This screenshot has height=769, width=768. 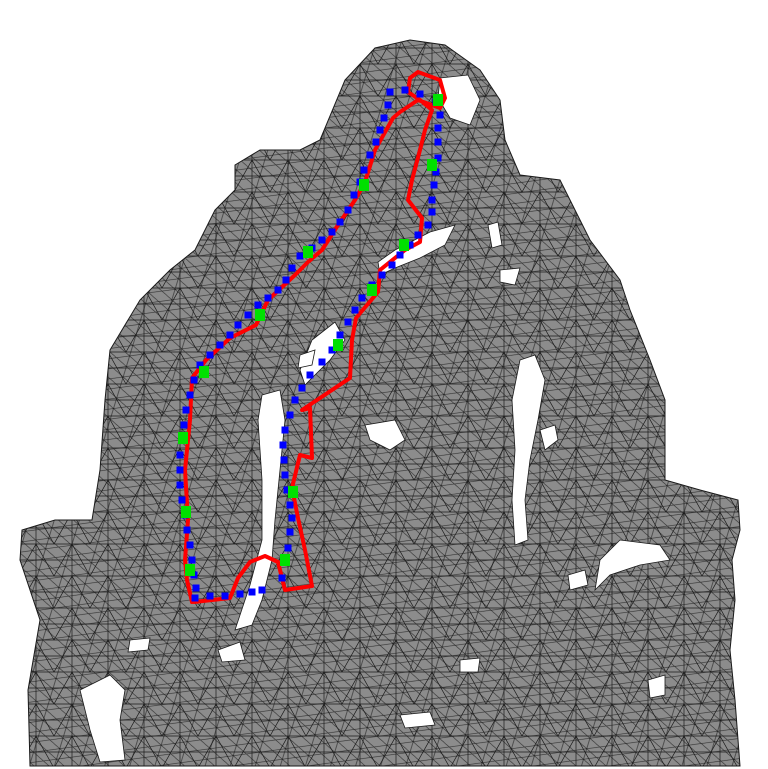 I want to click on hole-lower-right, so click(x=632, y=565).